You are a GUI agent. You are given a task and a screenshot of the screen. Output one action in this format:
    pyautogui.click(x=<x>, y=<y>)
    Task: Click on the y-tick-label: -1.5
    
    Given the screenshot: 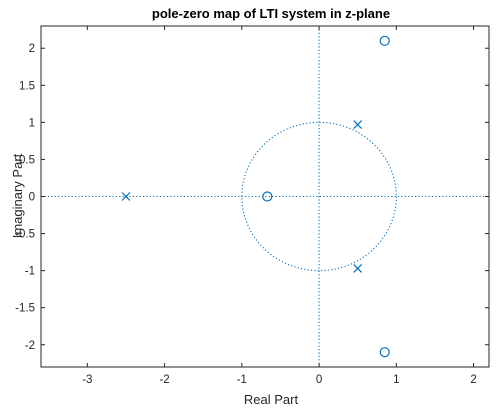 What is the action you would take?
    pyautogui.click(x=25, y=309)
    